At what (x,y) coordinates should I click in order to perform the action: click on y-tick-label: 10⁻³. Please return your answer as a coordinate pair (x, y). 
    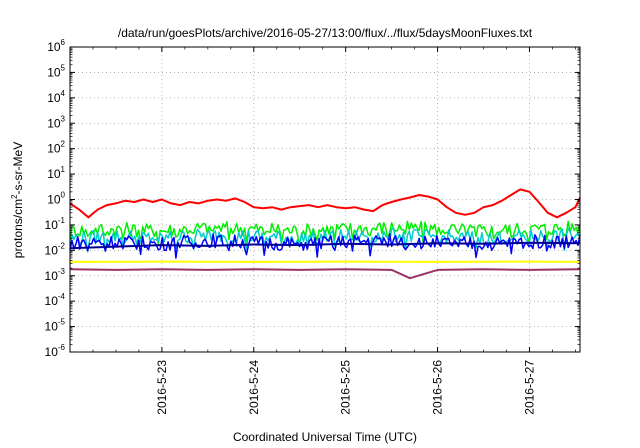
    Looking at the image, I should click on (55, 275).